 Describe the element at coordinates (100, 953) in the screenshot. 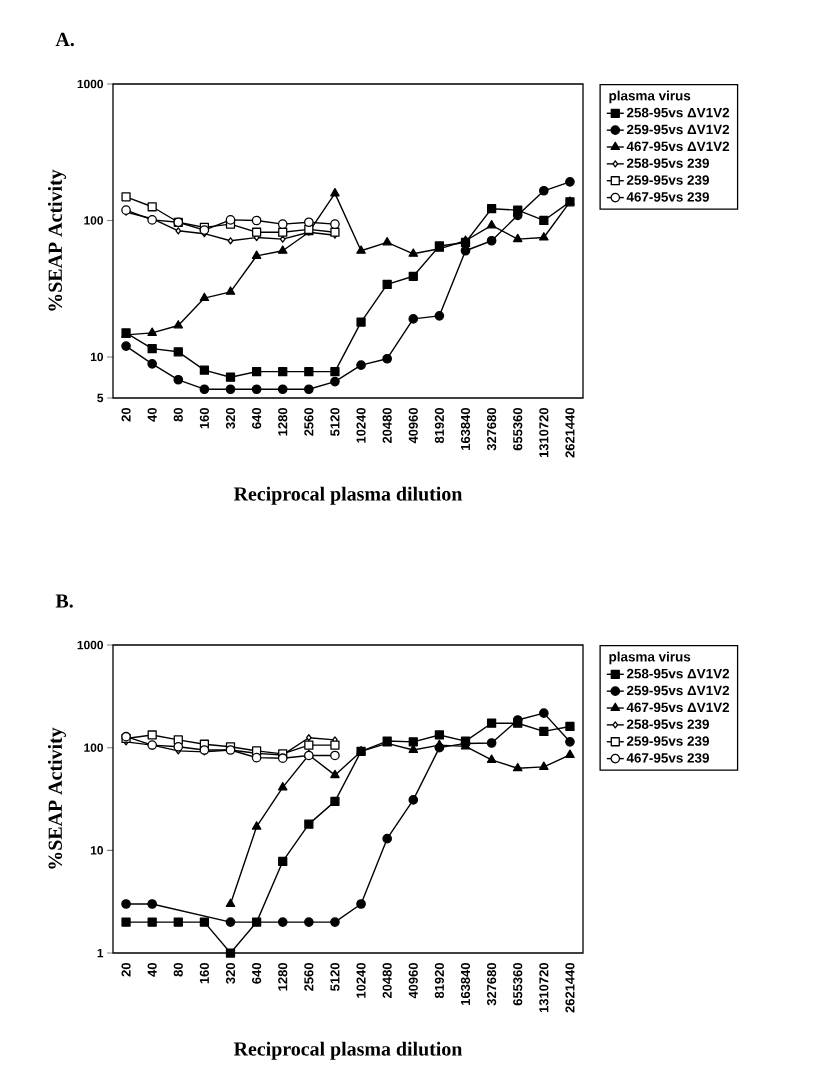

I see `y-tick-label: 1` at that location.